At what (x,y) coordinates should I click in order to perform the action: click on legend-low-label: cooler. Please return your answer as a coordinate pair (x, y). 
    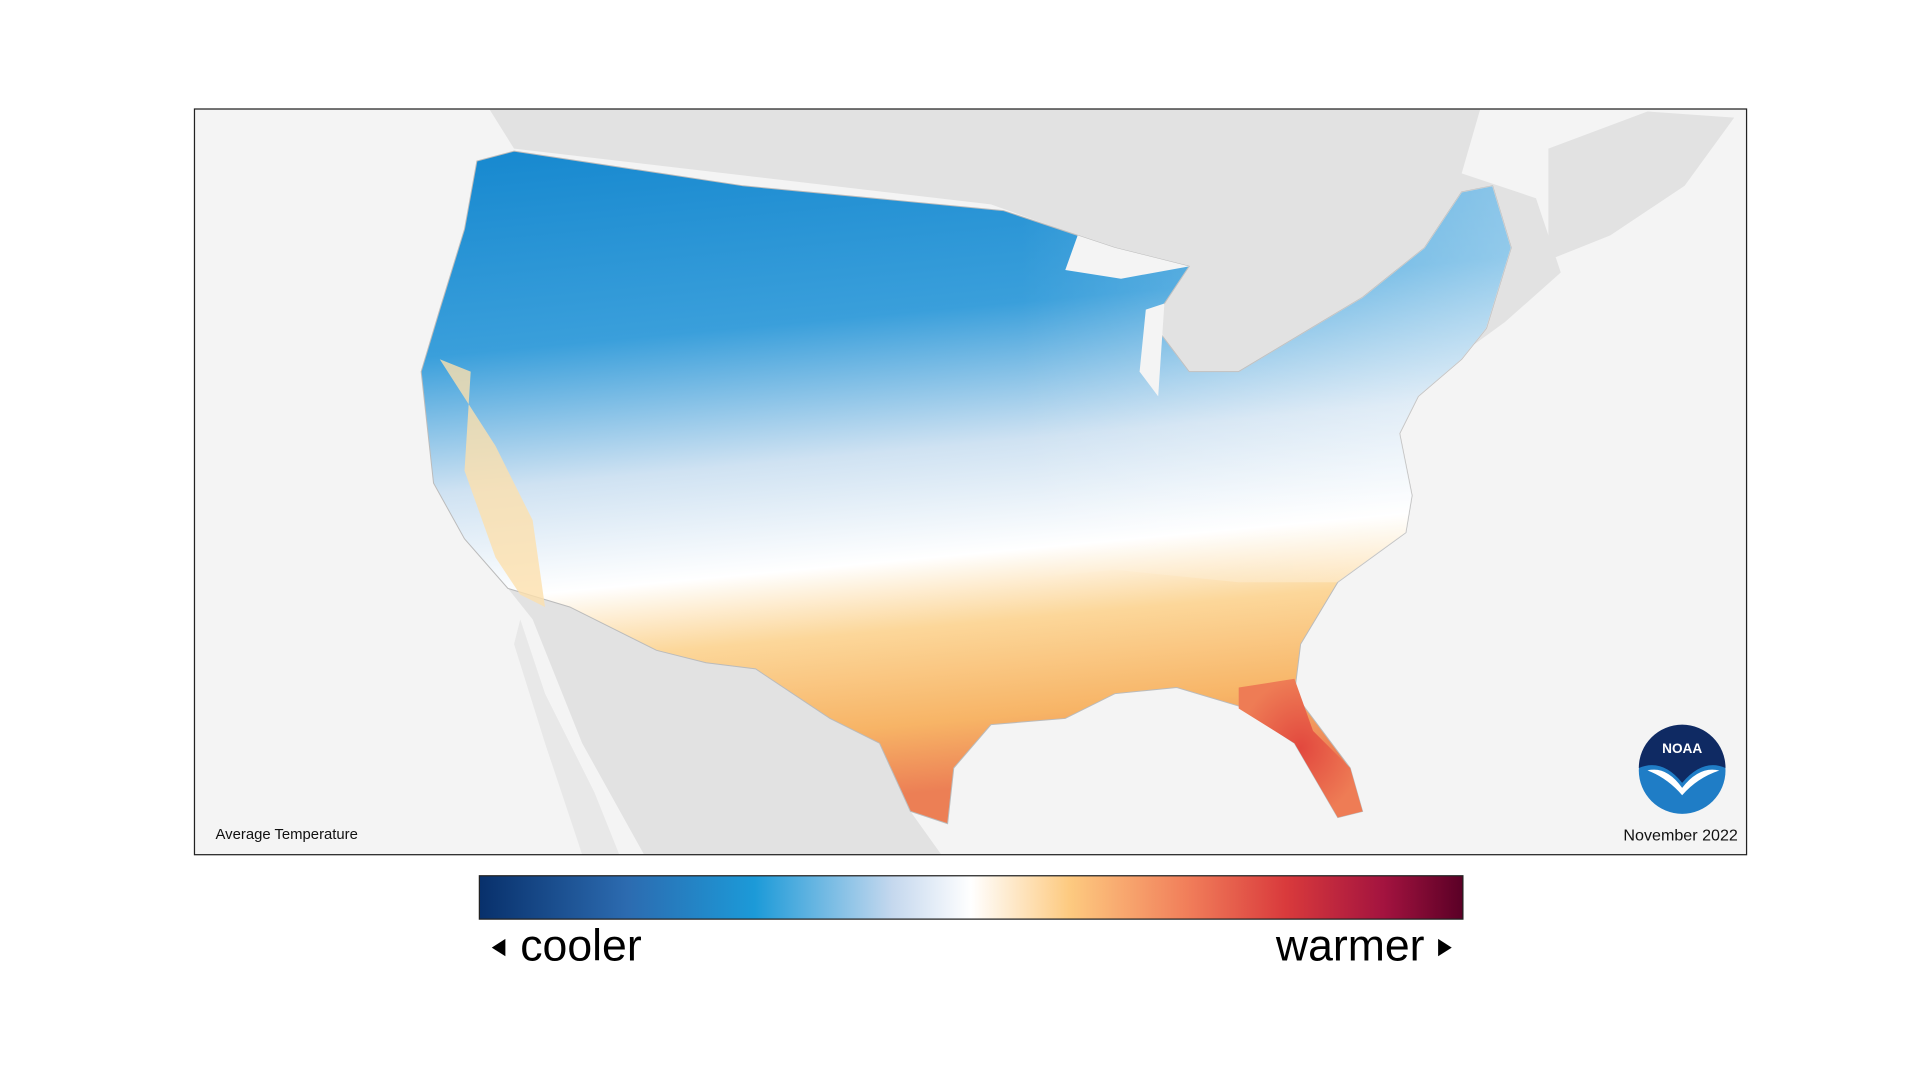
    Looking at the image, I should click on (581, 946).